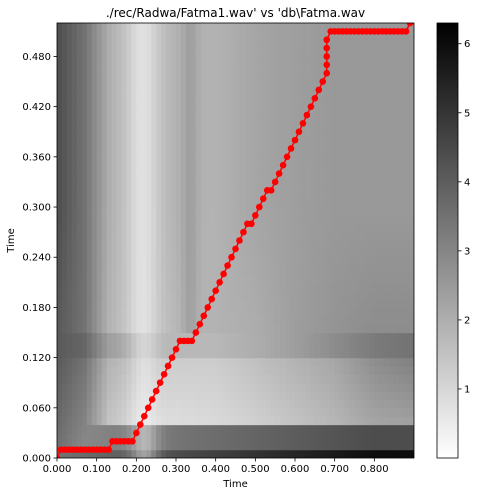 This screenshot has width=478, height=500. Describe the element at coordinates (57, 469) in the screenshot. I see `x-tick-label: 0.000` at that location.